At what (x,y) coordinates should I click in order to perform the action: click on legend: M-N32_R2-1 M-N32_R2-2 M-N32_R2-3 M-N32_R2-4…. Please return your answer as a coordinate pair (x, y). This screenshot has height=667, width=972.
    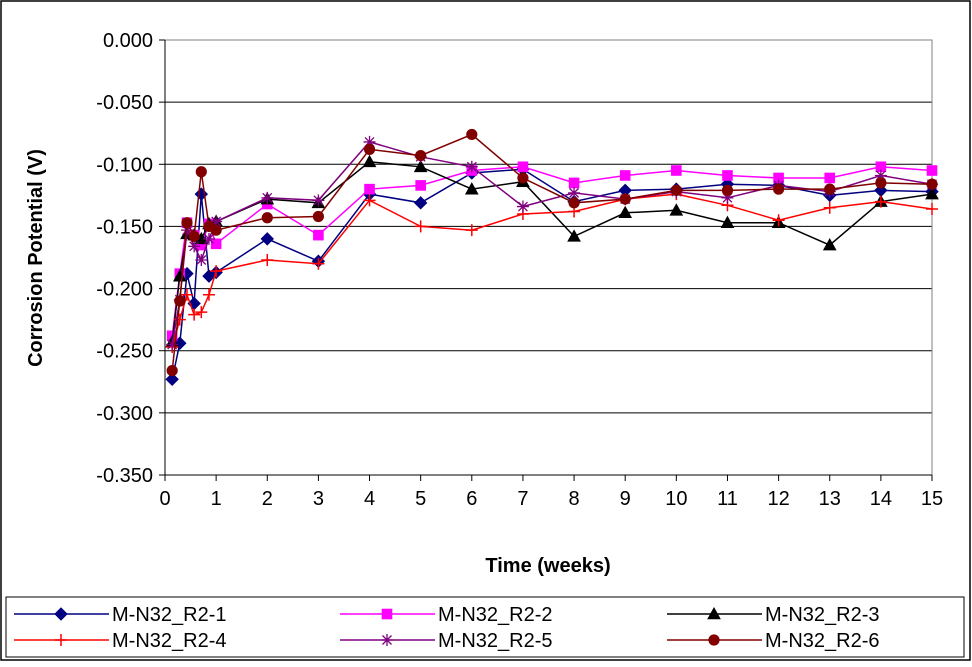
    Looking at the image, I should click on (485, 627).